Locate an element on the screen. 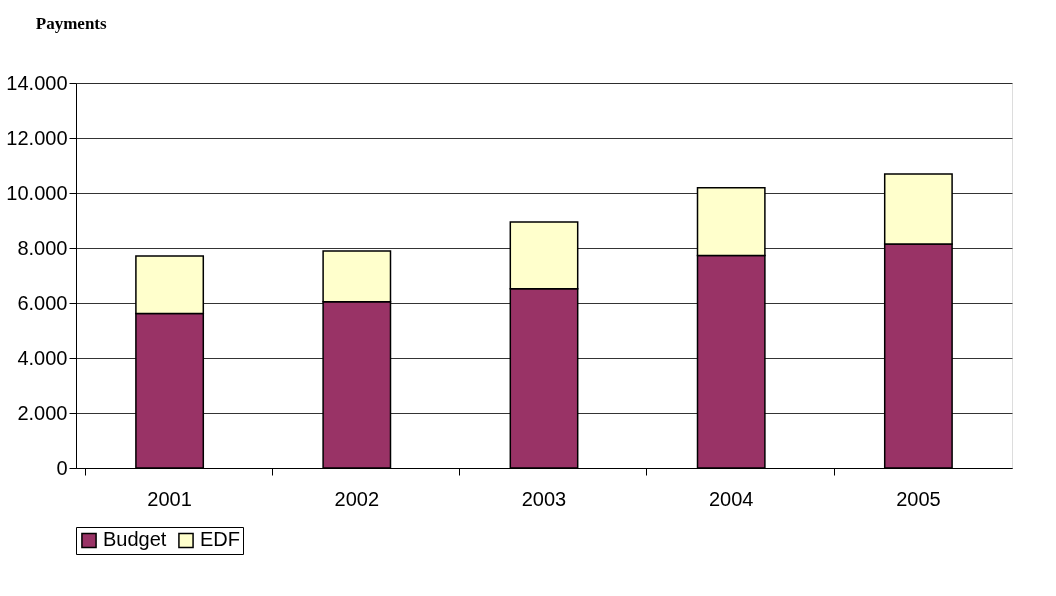  legend-label: EDF is located at coordinates (220, 539).